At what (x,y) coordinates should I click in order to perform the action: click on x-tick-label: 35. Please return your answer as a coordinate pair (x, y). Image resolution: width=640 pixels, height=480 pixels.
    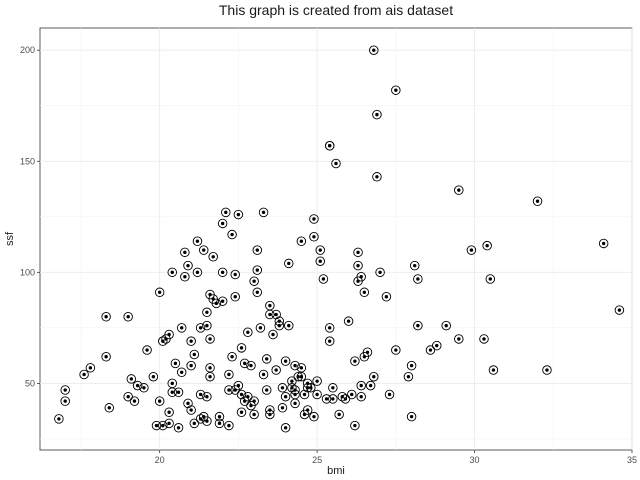
    Looking at the image, I should click on (632, 460).